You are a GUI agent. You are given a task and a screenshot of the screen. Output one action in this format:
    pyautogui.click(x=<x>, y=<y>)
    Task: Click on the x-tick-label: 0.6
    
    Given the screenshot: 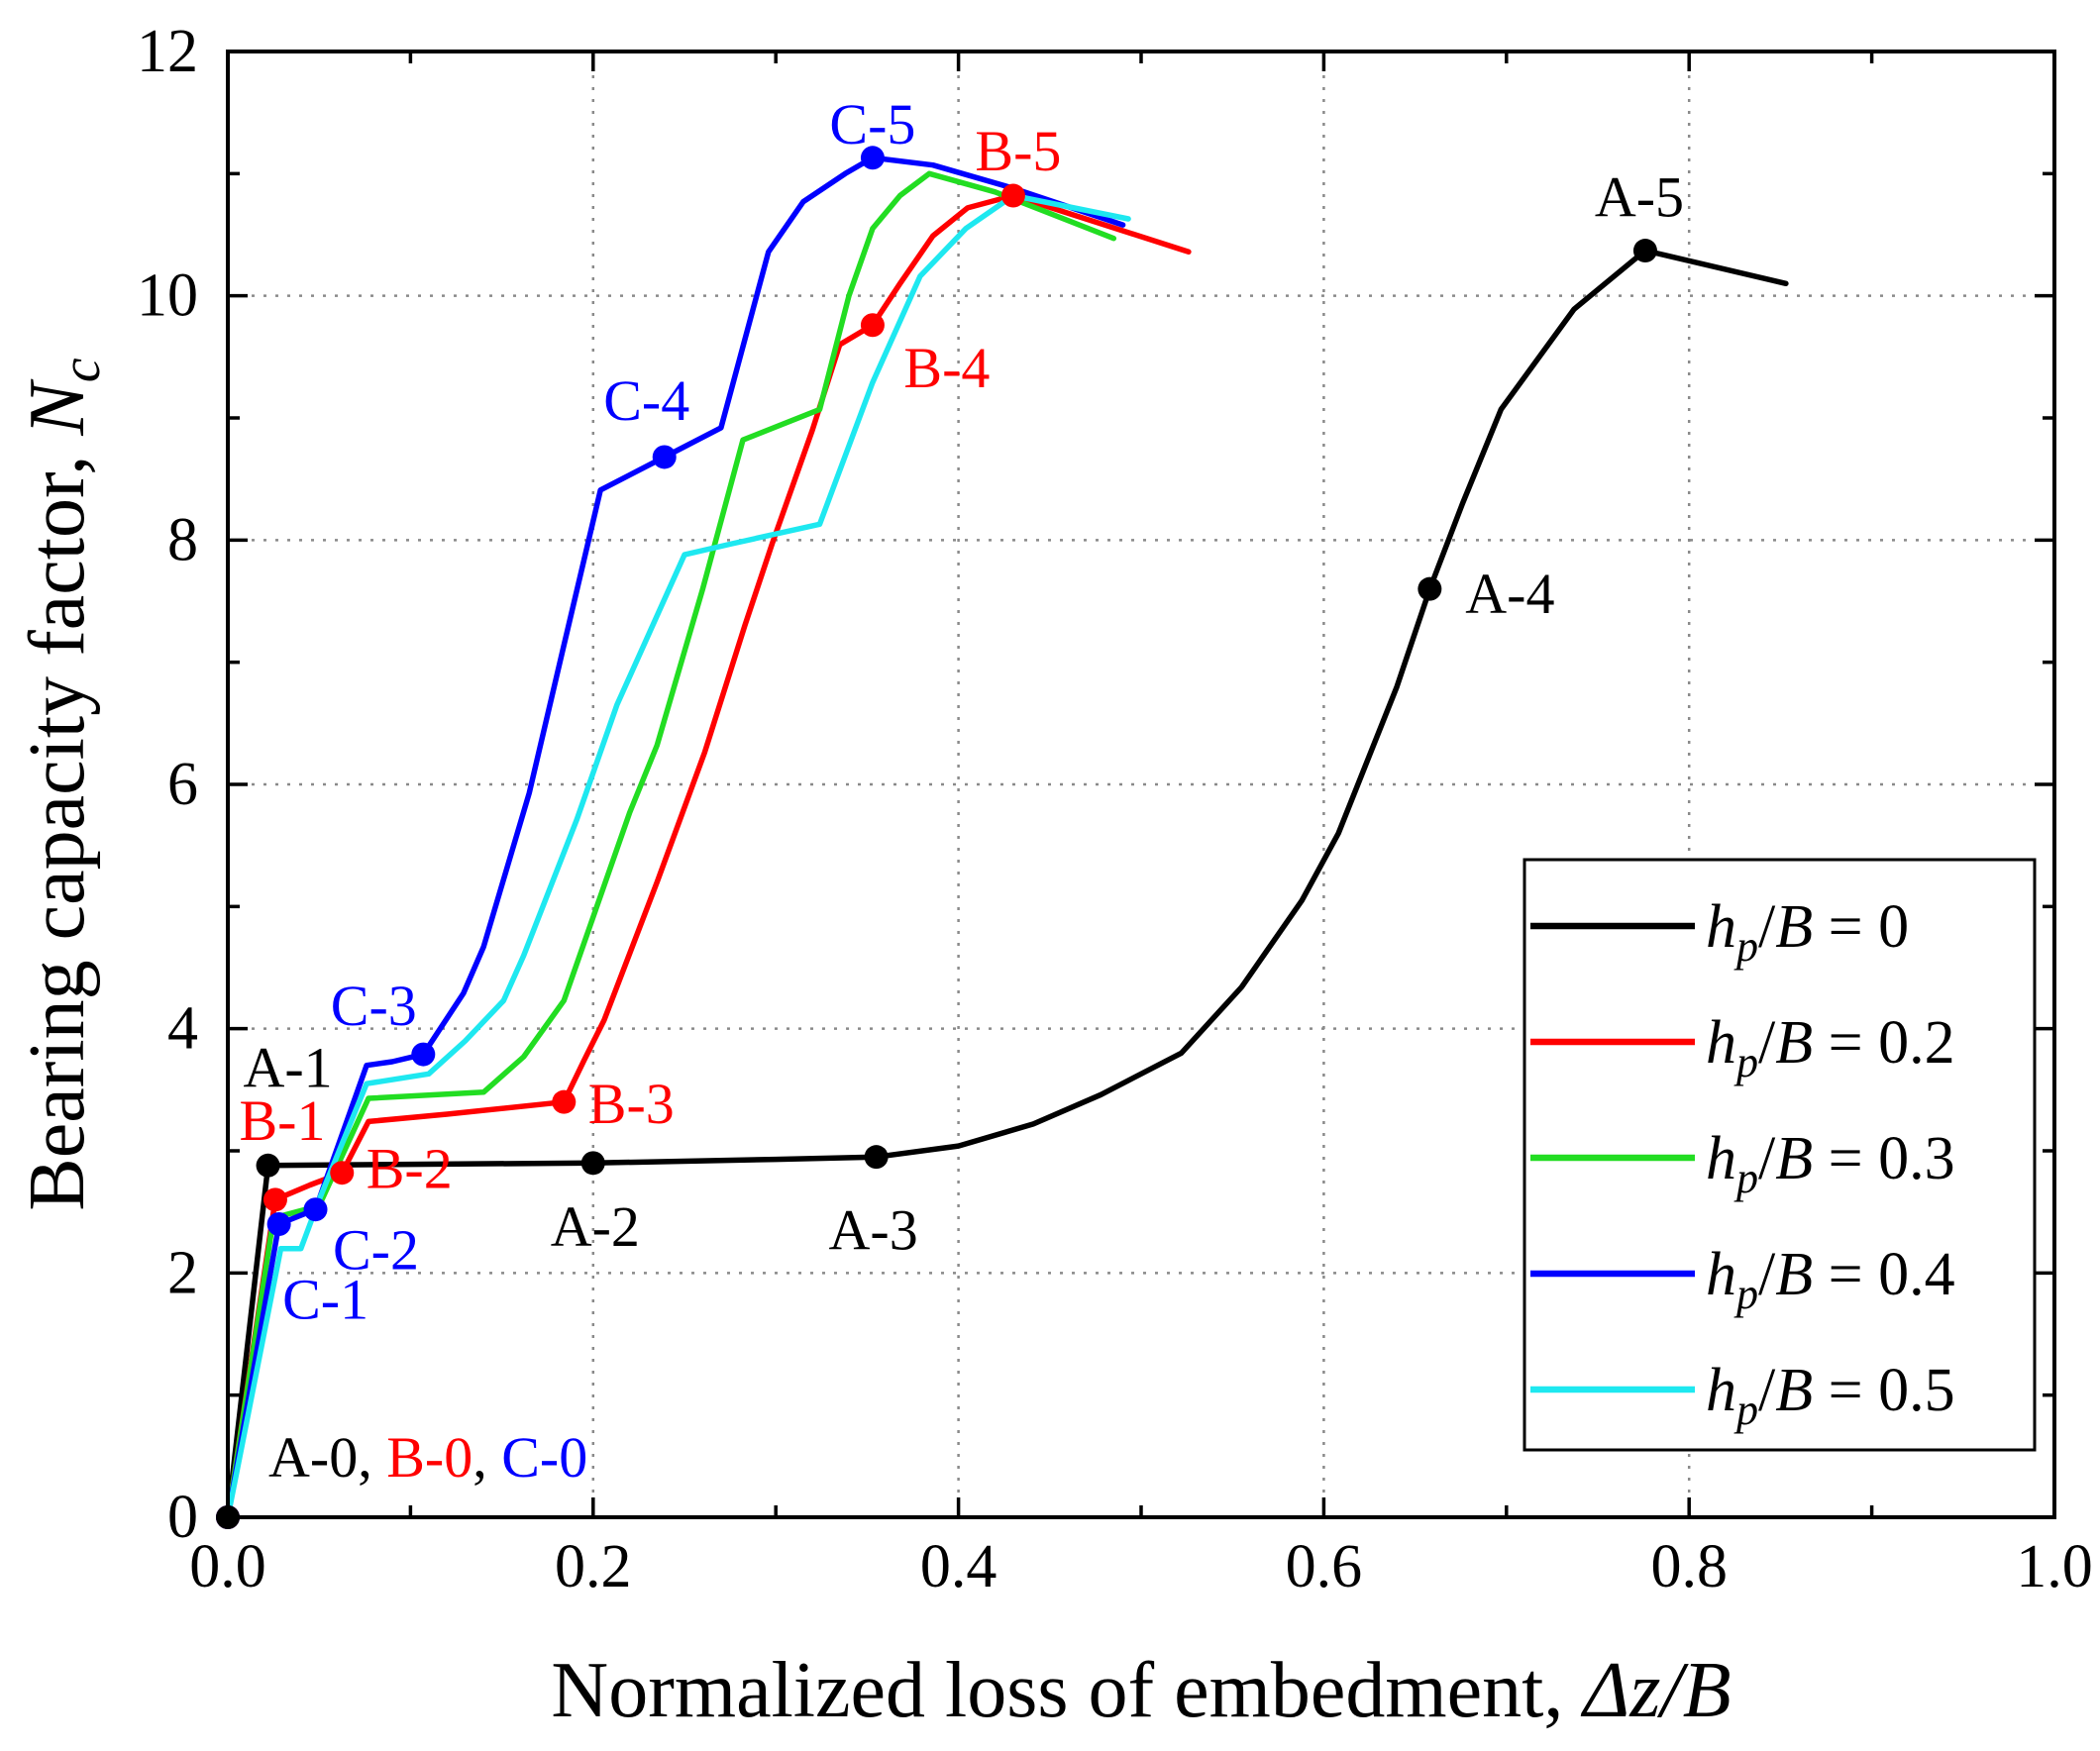 What is the action you would take?
    pyautogui.click(x=1324, y=1566)
    